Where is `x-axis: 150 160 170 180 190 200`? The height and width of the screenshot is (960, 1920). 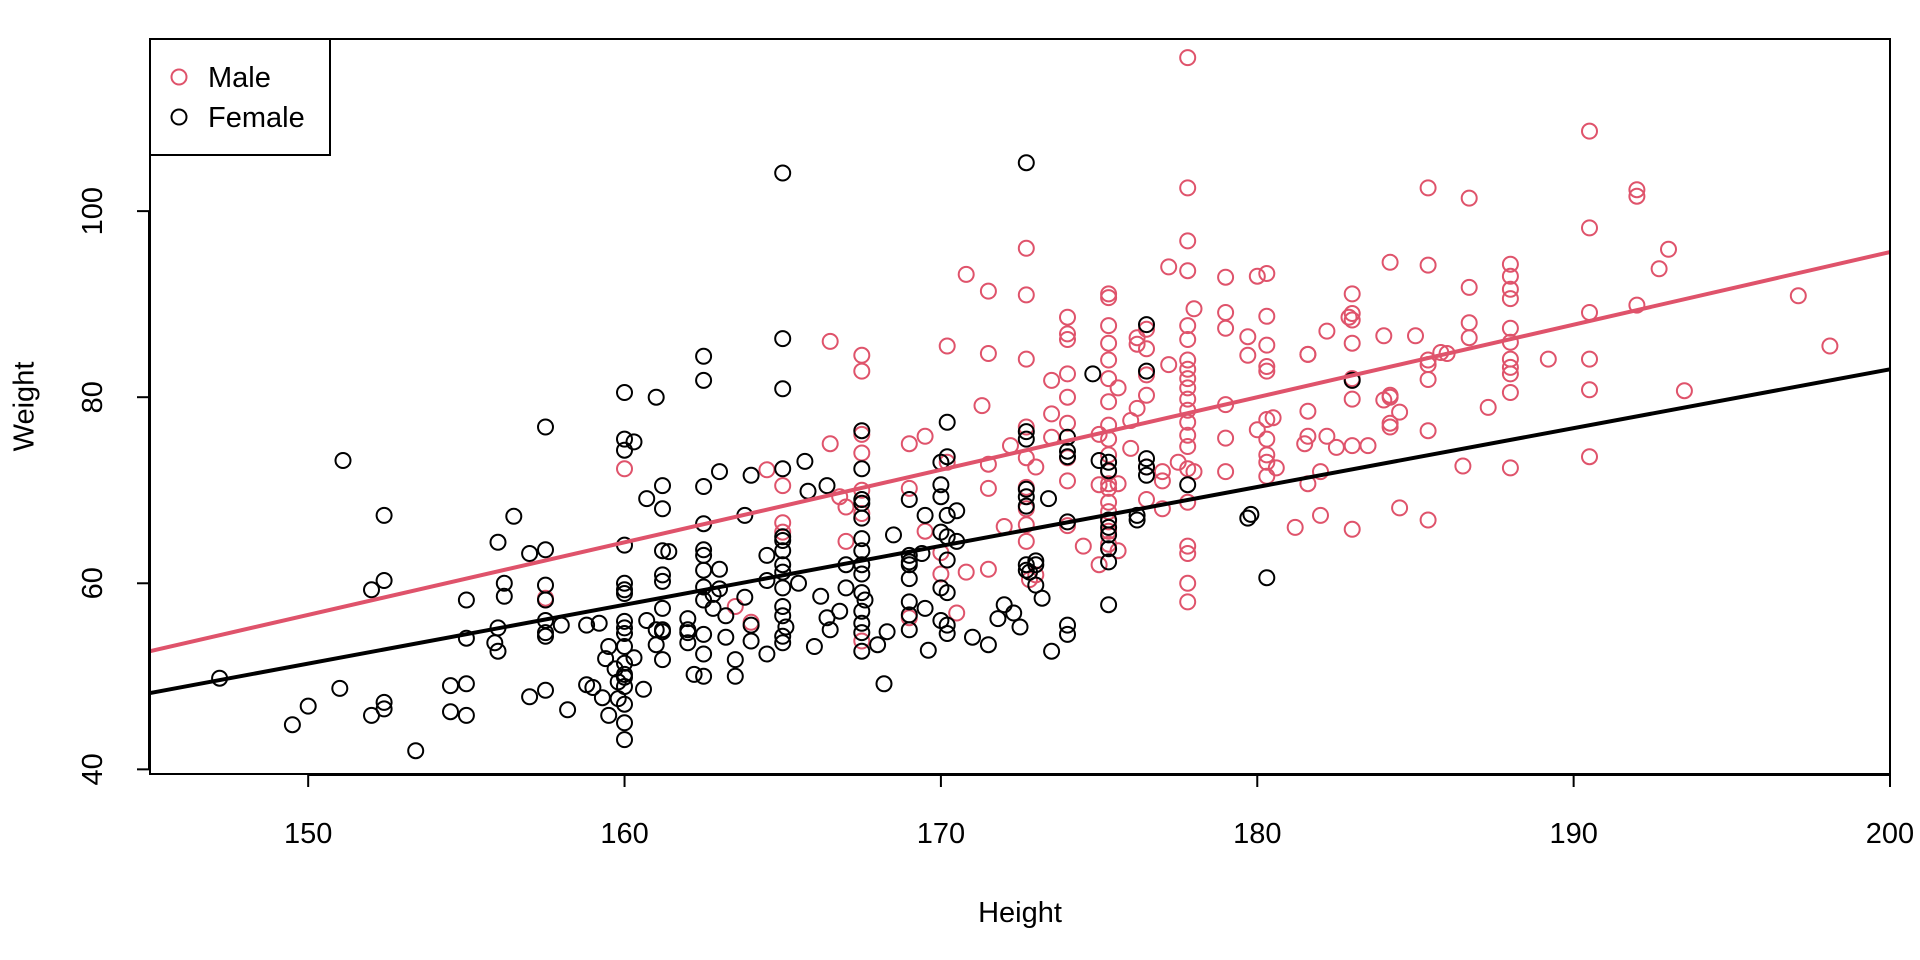
x-axis: 150 160 170 180 190 200 is located at coordinates (1099, 812).